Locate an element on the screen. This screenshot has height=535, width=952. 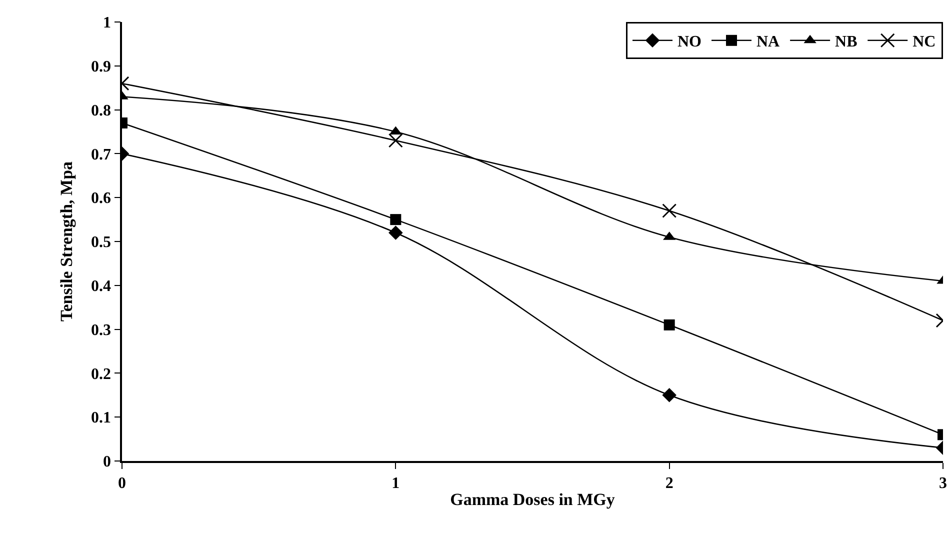
x-tick-label: 2 is located at coordinates (669, 483).